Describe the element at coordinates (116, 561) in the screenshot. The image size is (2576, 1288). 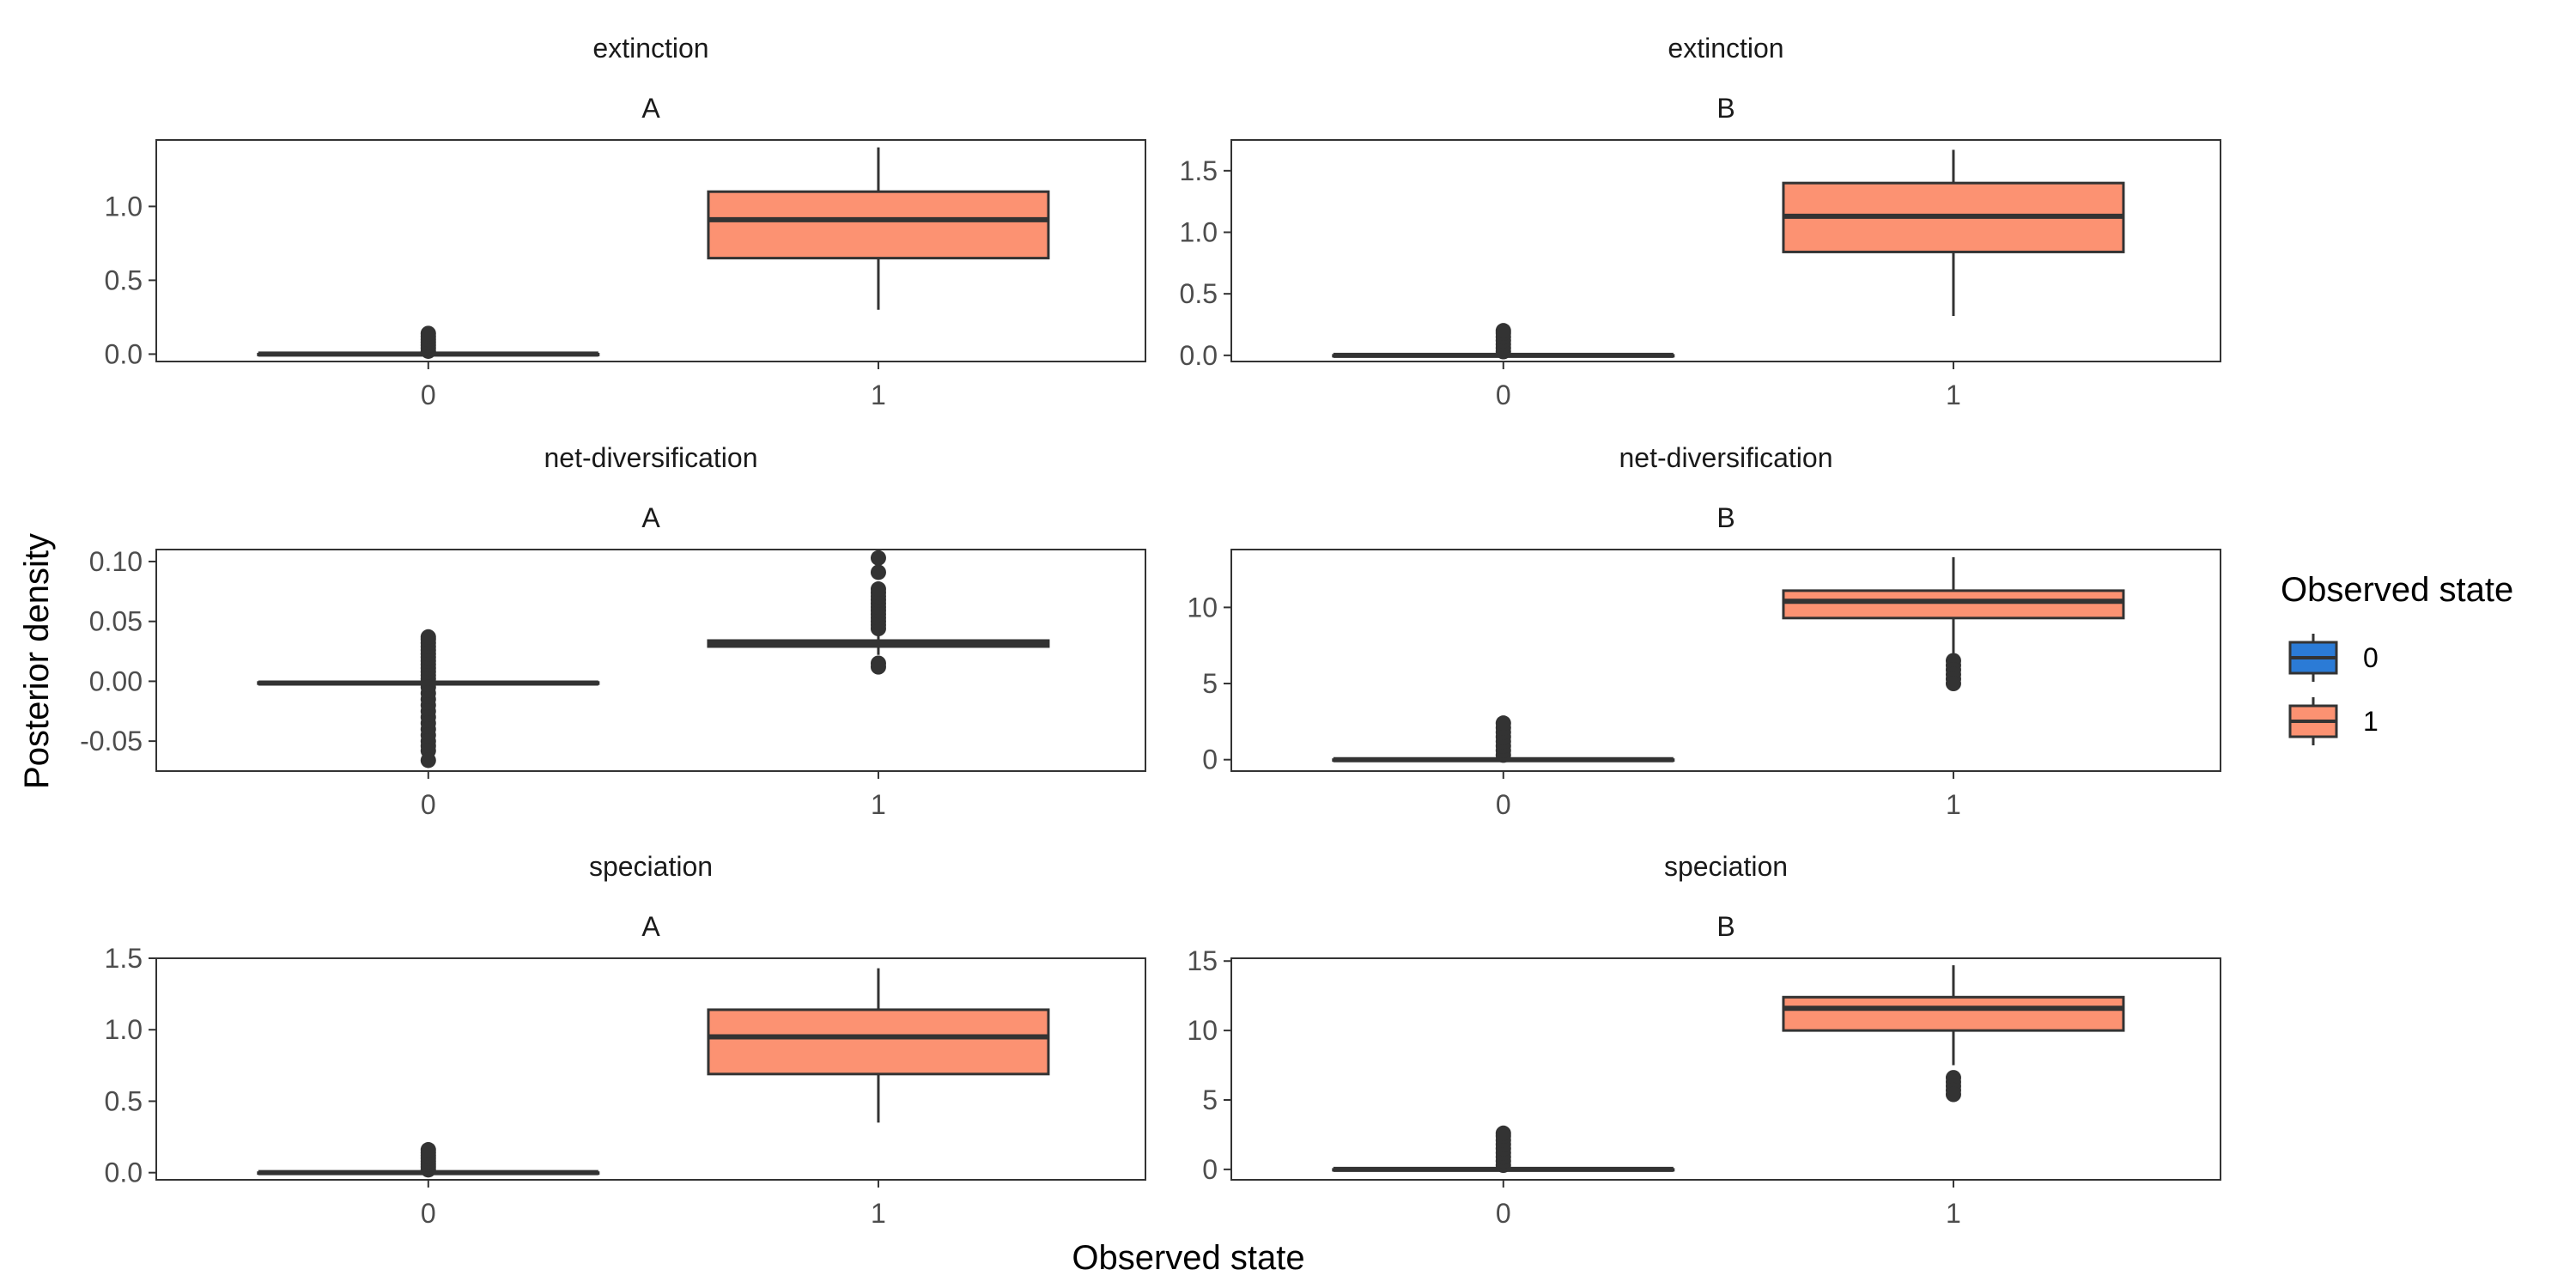
I see `y-tick-label: 0.10` at that location.